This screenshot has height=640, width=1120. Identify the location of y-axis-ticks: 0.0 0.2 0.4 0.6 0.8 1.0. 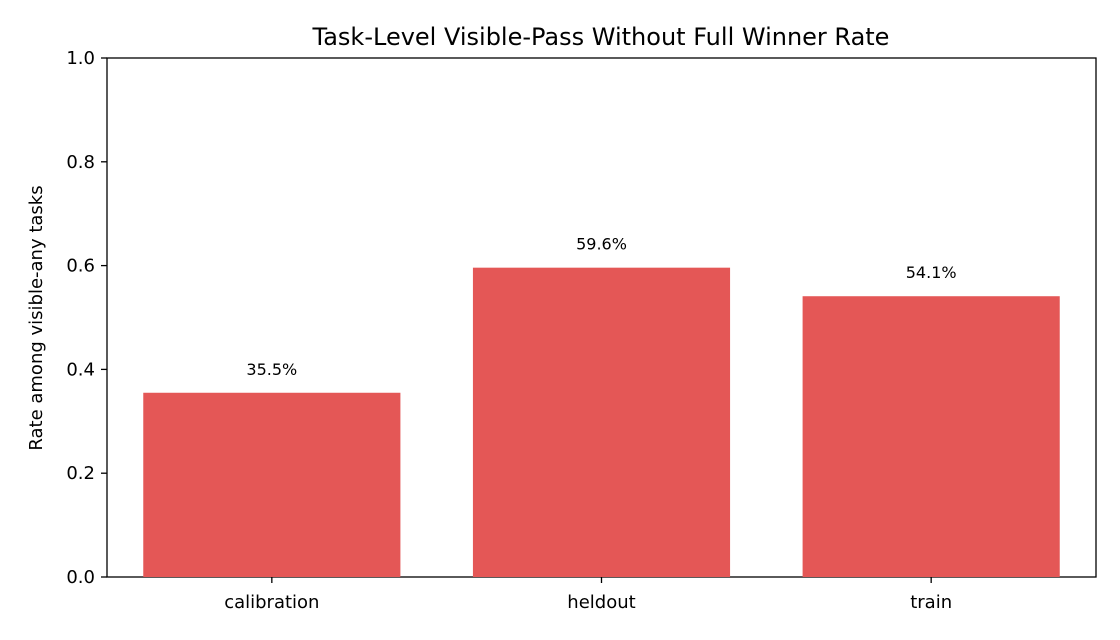
(86, 318).